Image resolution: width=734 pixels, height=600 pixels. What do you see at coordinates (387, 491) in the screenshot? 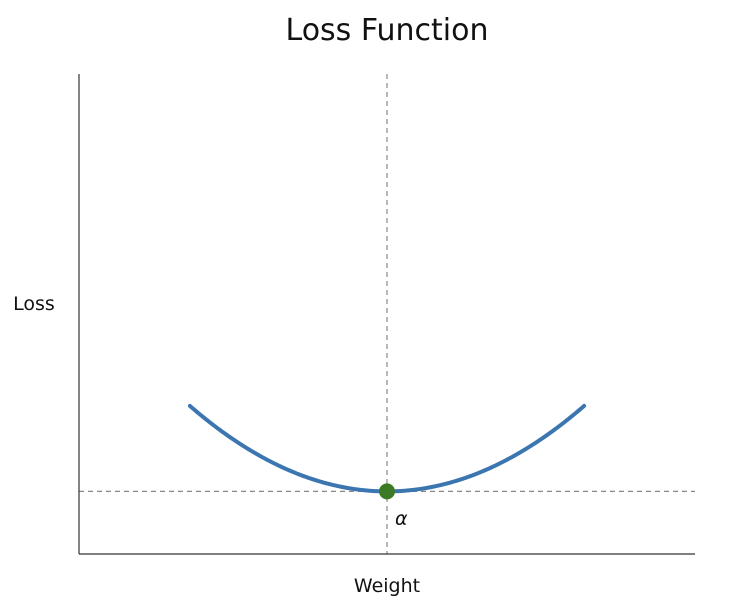
I see `minimum-point-marker` at bounding box center [387, 491].